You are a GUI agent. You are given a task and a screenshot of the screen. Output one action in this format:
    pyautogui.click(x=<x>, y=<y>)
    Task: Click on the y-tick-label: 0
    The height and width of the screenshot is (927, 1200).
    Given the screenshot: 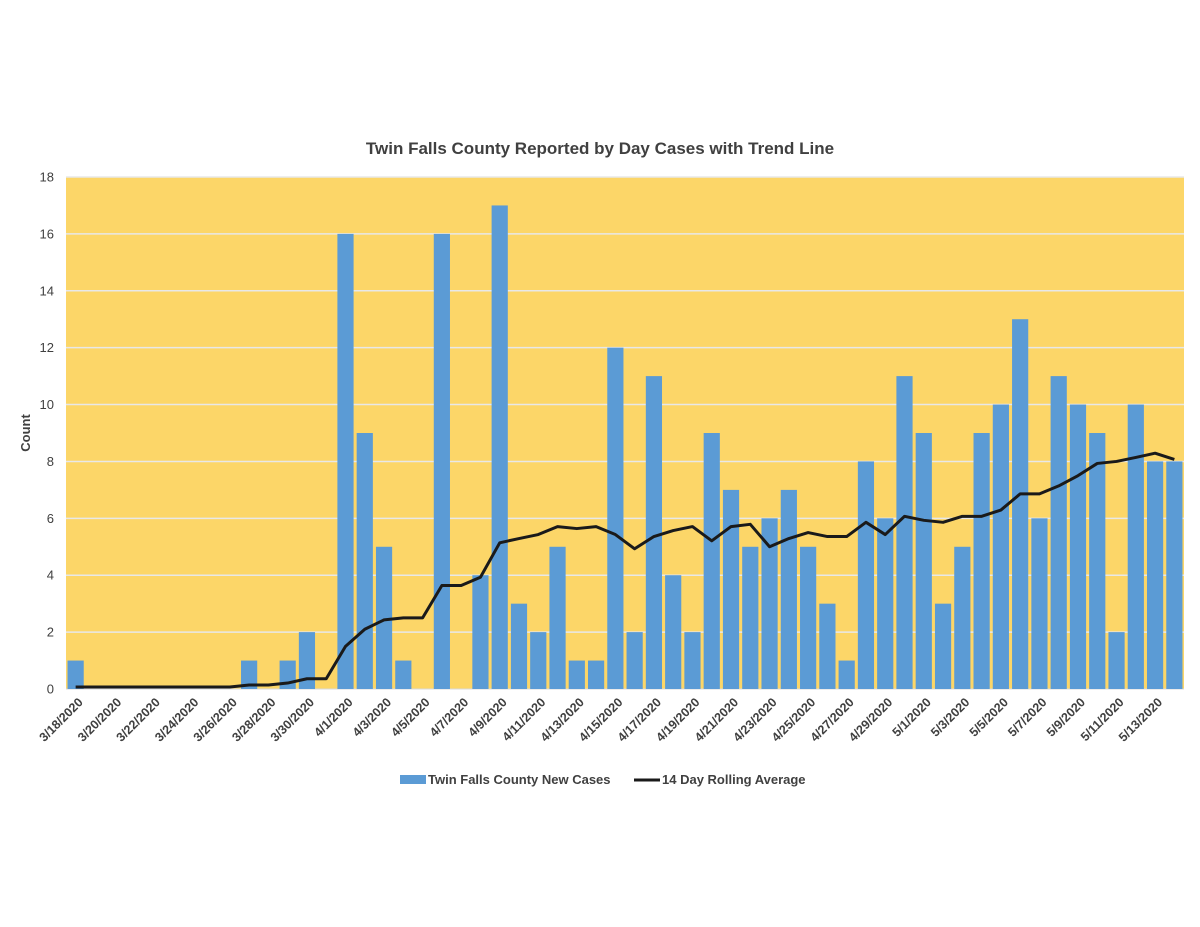 What is the action you would take?
    pyautogui.click(x=50, y=689)
    